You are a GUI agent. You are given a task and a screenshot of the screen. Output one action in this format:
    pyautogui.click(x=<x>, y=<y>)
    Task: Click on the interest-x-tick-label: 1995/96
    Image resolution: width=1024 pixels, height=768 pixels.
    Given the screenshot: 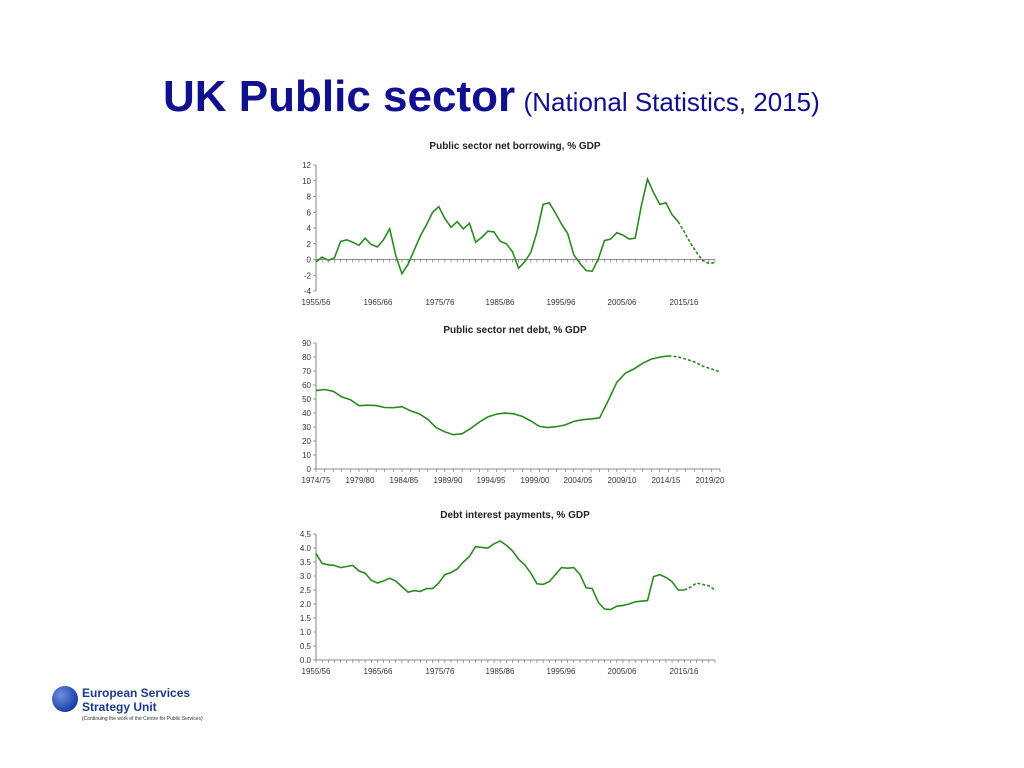 What is the action you would take?
    pyautogui.click(x=561, y=671)
    